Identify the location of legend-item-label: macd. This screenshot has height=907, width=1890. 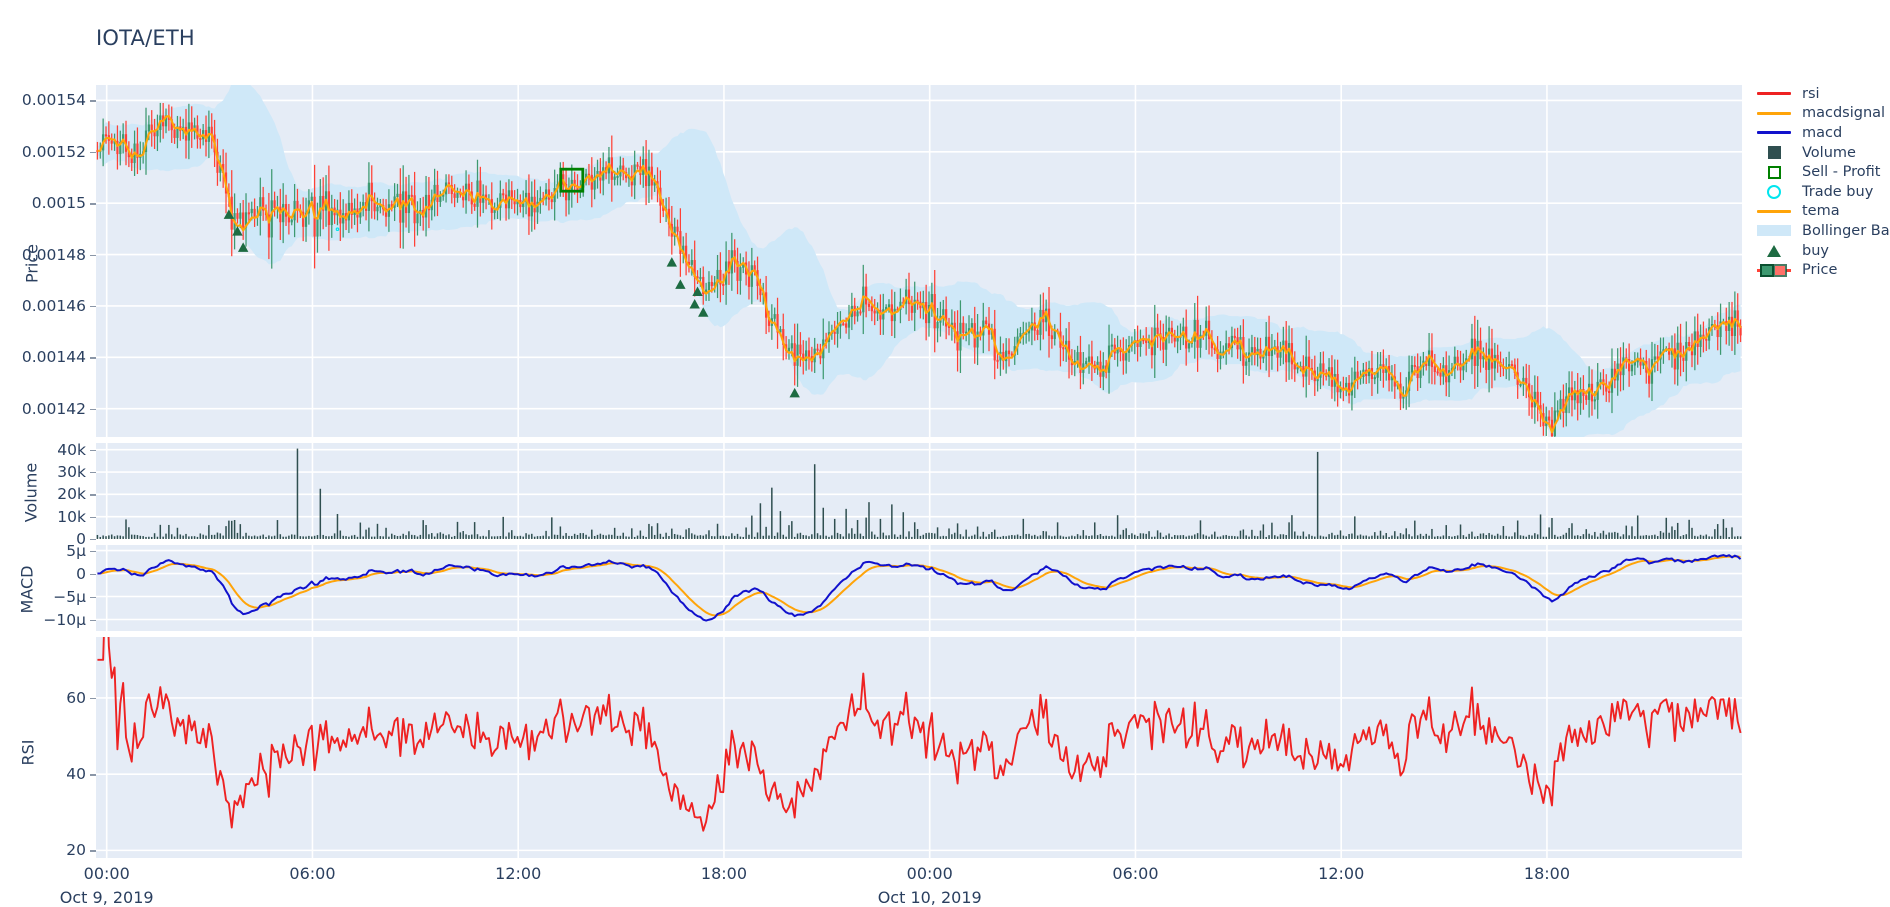
(1822, 132).